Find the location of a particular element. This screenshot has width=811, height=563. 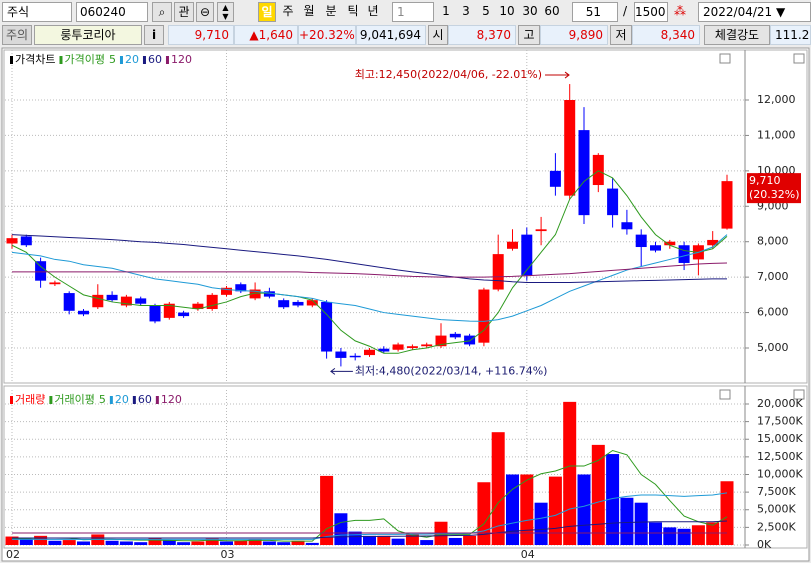

y-tick-label: 6,000 is located at coordinates (773, 312).